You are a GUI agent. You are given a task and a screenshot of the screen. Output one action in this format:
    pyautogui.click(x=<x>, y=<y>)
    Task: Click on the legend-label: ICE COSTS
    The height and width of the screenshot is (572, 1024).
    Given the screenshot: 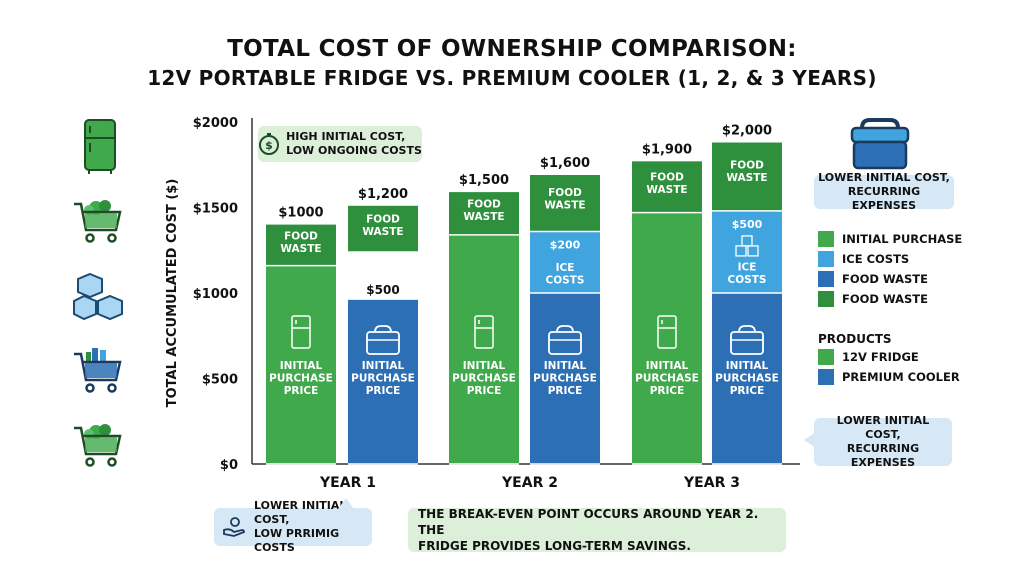 What is the action you would take?
    pyautogui.click(x=876, y=259)
    